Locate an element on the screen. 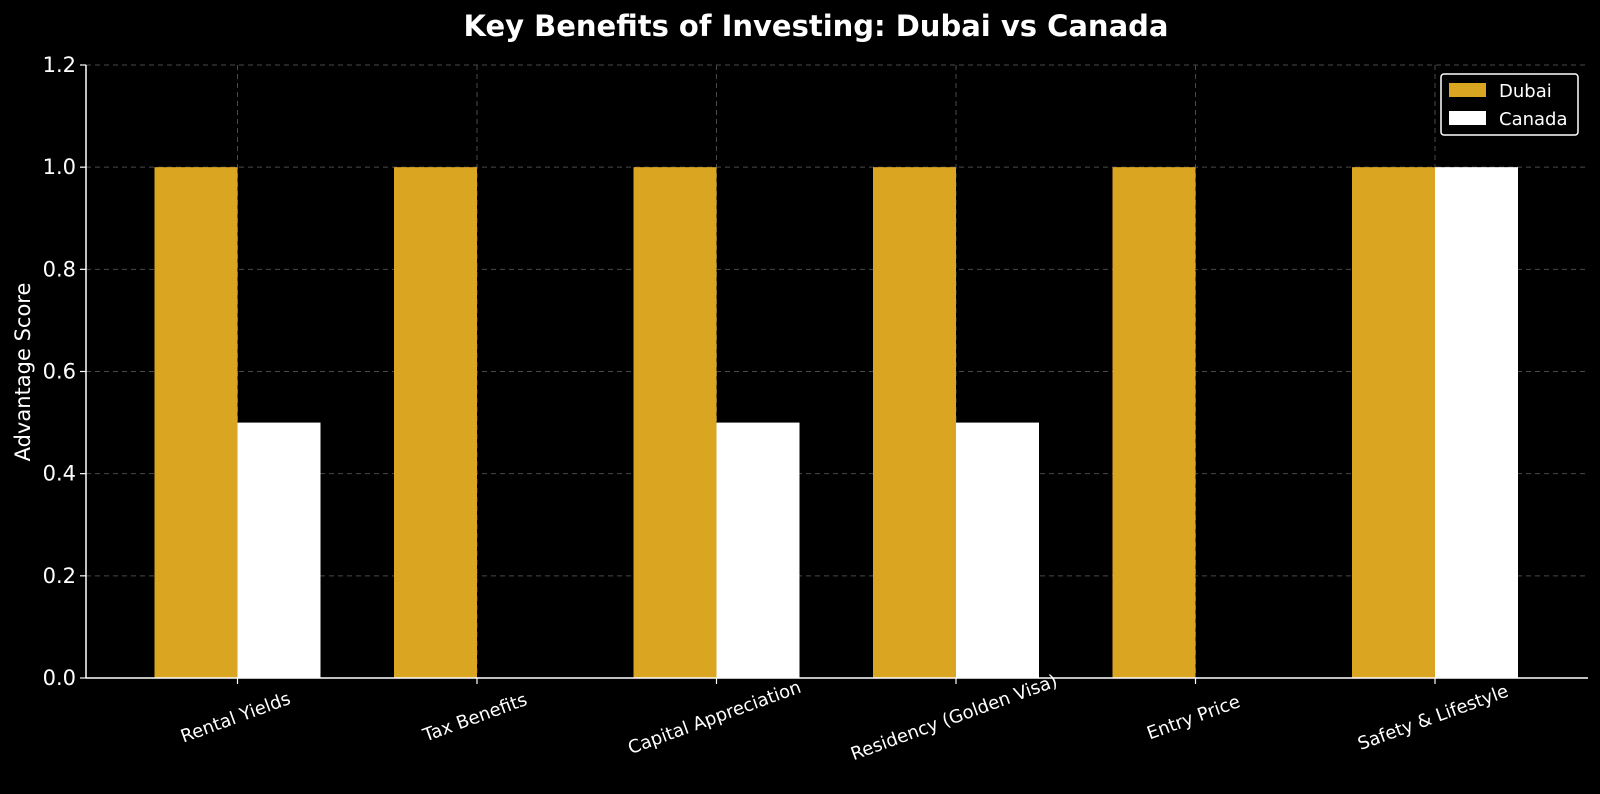  legend-label-dubai: Dubai is located at coordinates (1525, 91).